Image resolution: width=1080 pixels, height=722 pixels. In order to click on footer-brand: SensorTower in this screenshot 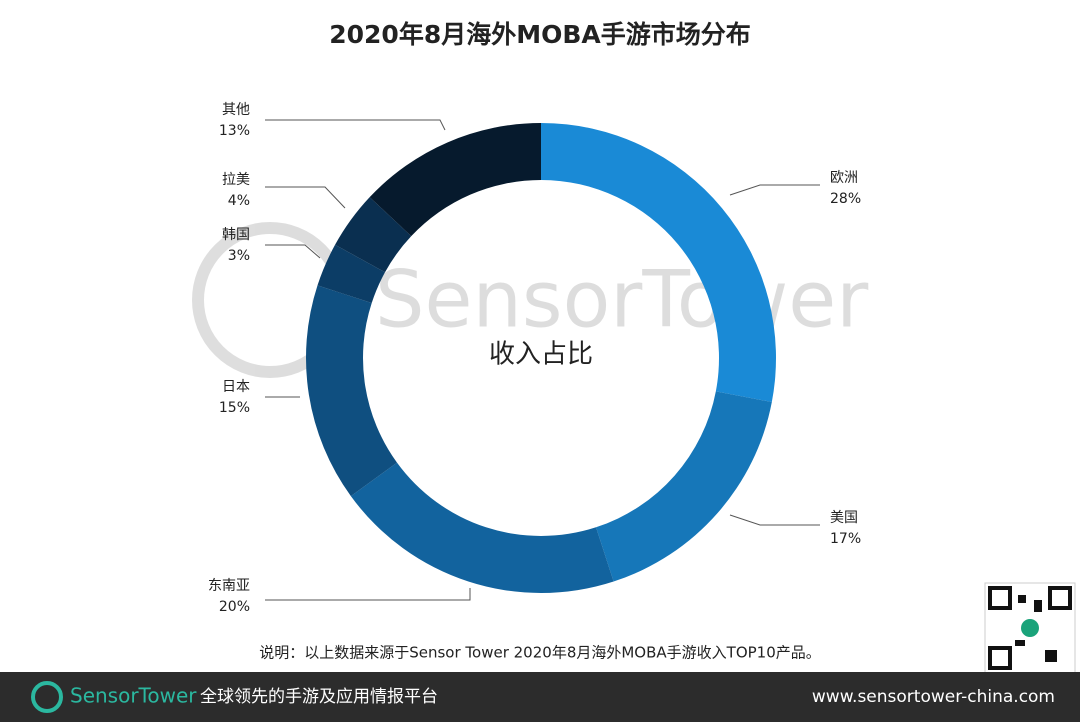, I will do `click(133, 696)`.